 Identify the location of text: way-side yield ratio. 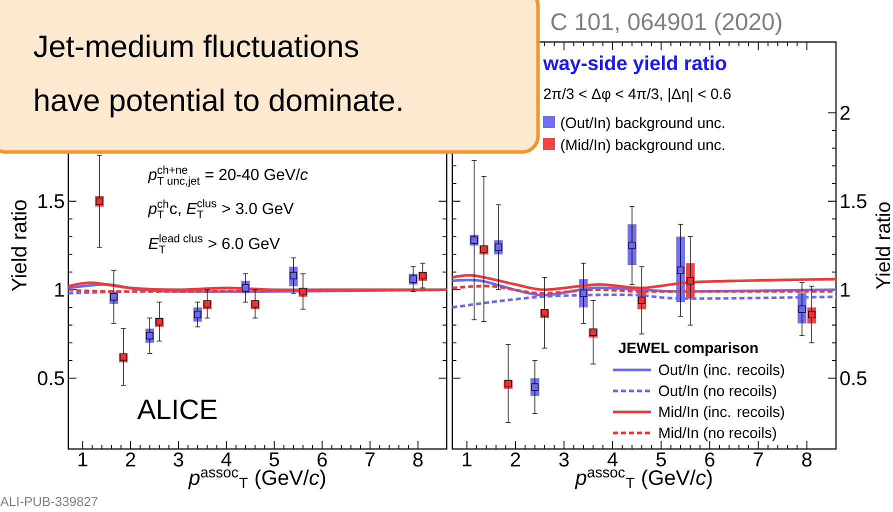
(634, 65).